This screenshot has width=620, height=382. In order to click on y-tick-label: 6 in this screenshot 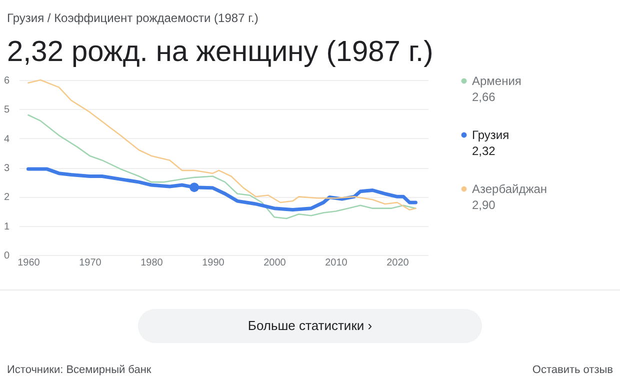, I will do `click(7, 81)`.